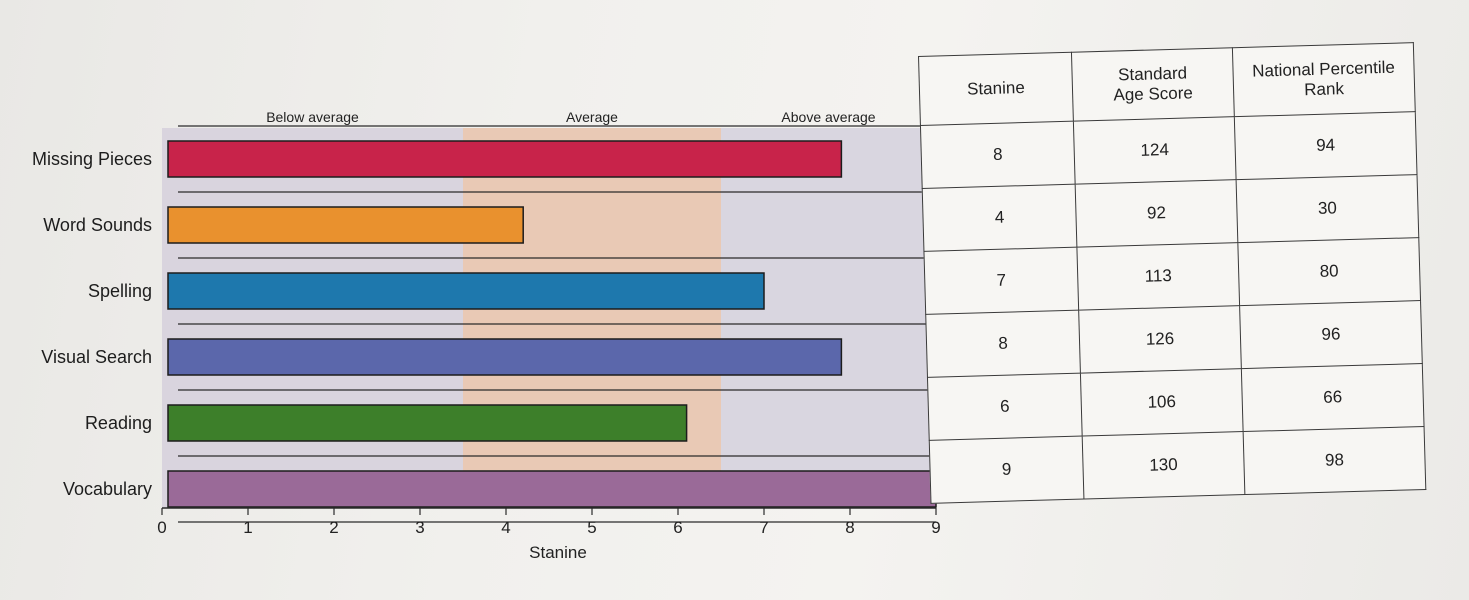  What do you see at coordinates (312, 117) in the screenshot?
I see `band-label: Below average` at bounding box center [312, 117].